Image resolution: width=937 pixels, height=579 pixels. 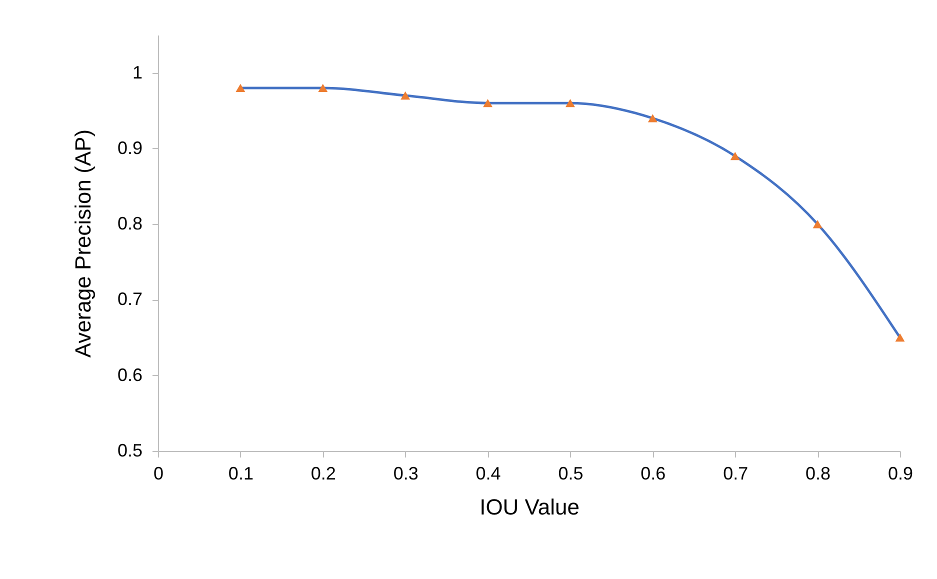 What do you see at coordinates (530, 507) in the screenshot?
I see `x-axis-title: IOU Value` at bounding box center [530, 507].